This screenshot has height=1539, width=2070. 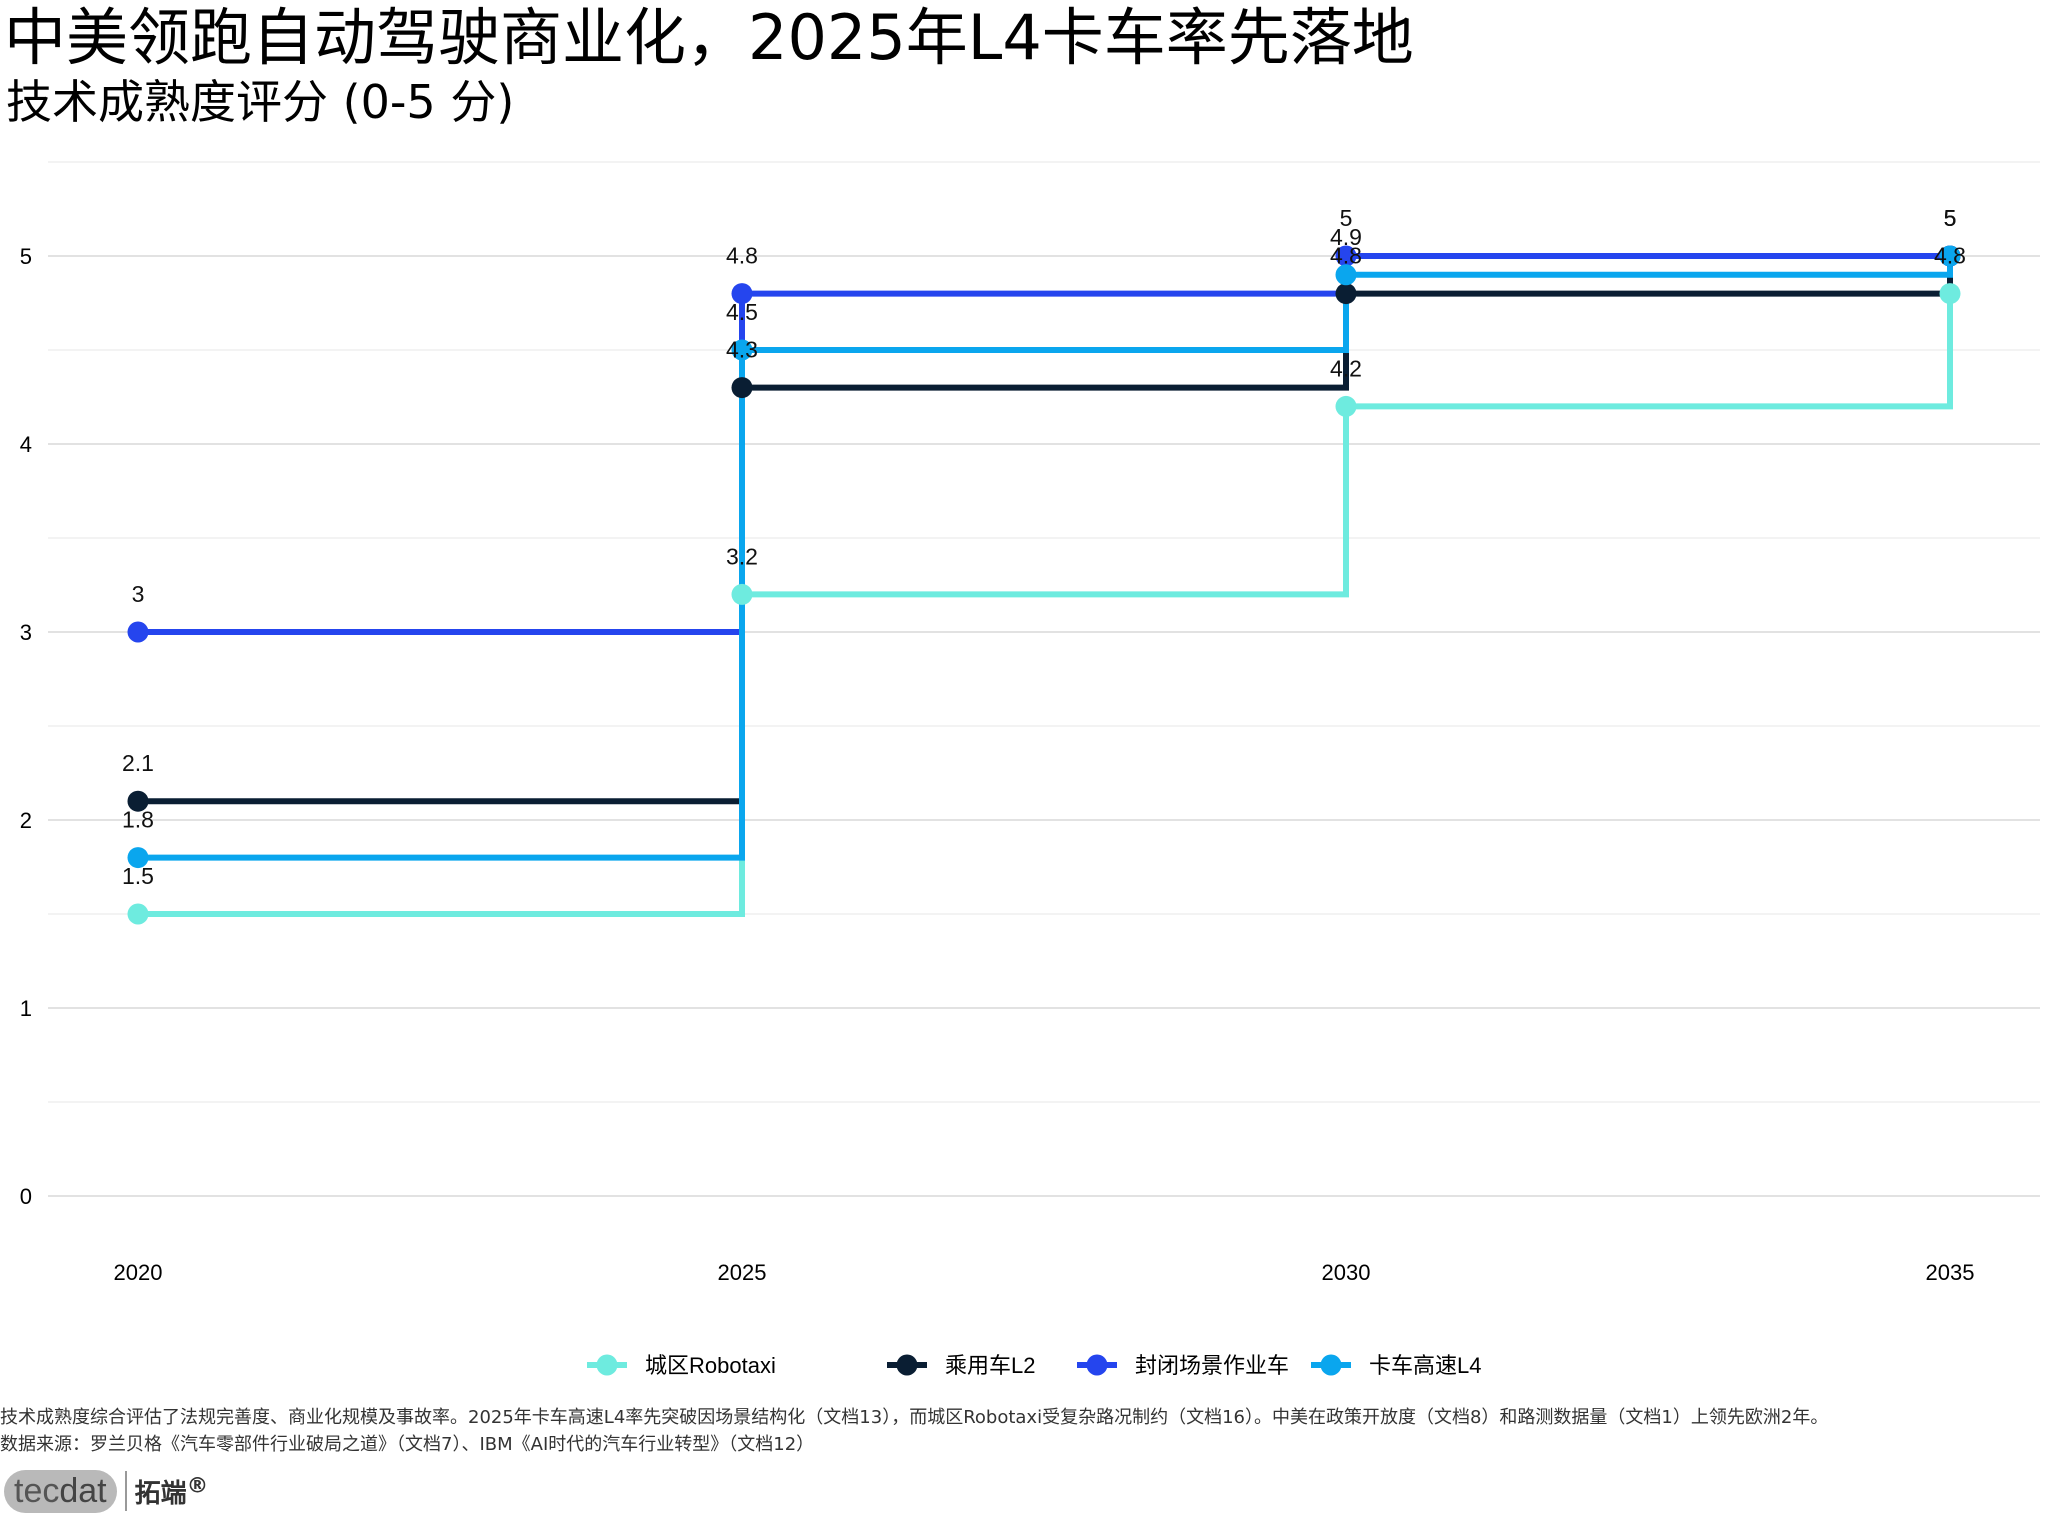 I want to click on data-label: 2.1, so click(x=138, y=763).